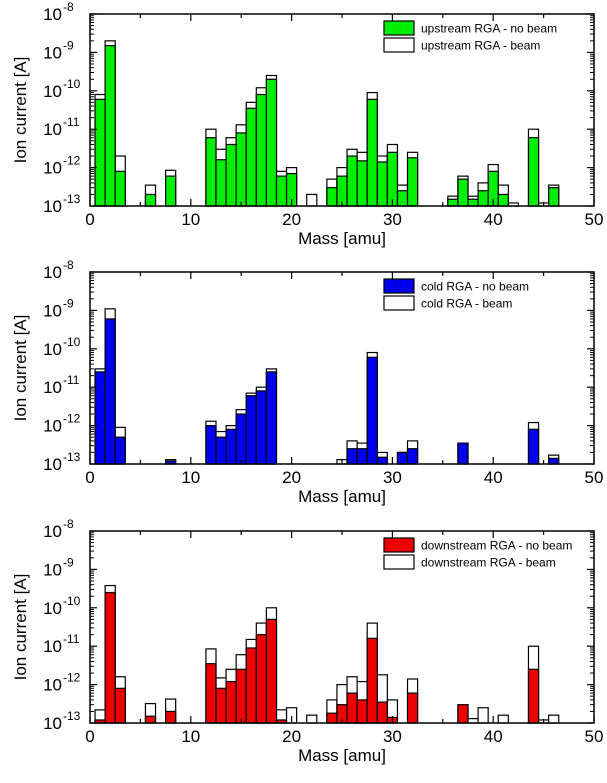  Describe the element at coordinates (72, 419) in the screenshot. I see `cold-y-tick-exponent: -12` at that location.